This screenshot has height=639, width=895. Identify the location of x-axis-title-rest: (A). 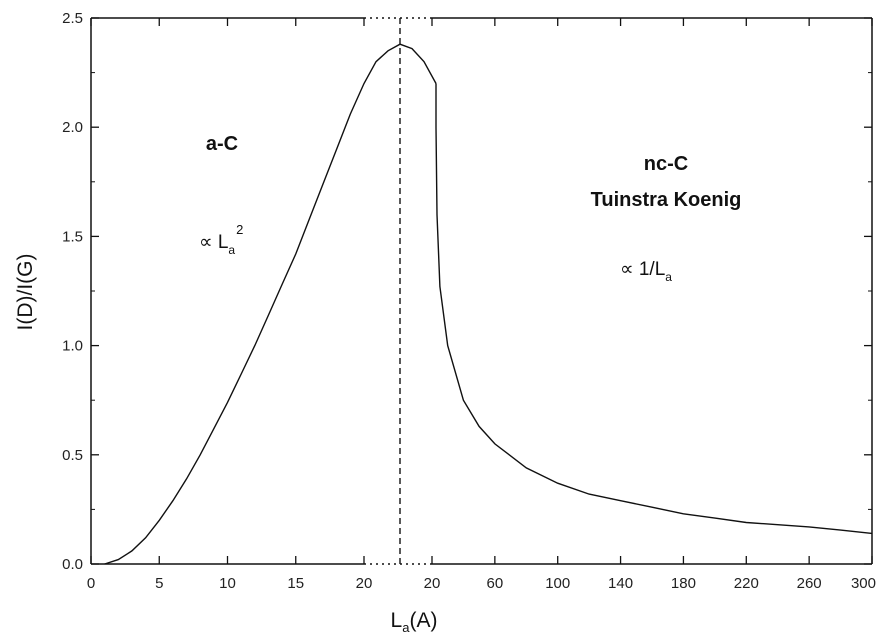
(423, 620).